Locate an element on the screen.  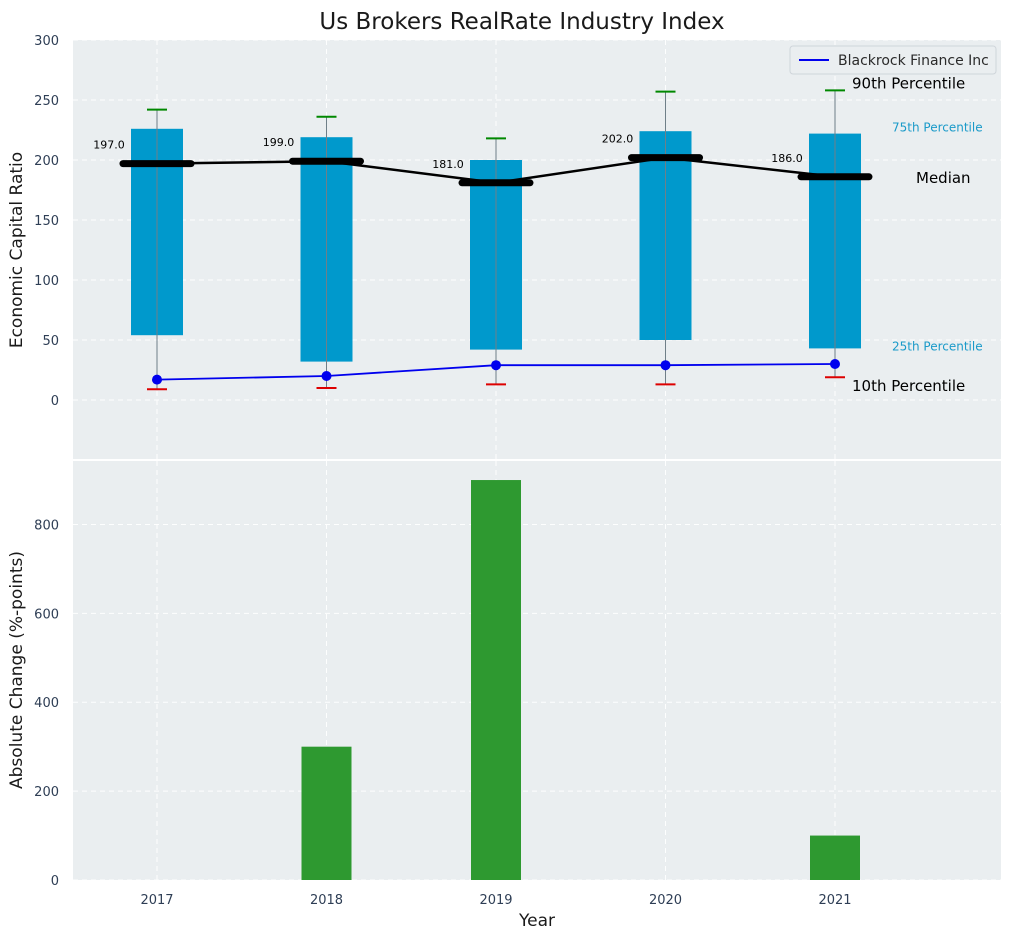
x-tick-labels: 2017 2018 2019 2020 2021 is located at coordinates (495, 900).